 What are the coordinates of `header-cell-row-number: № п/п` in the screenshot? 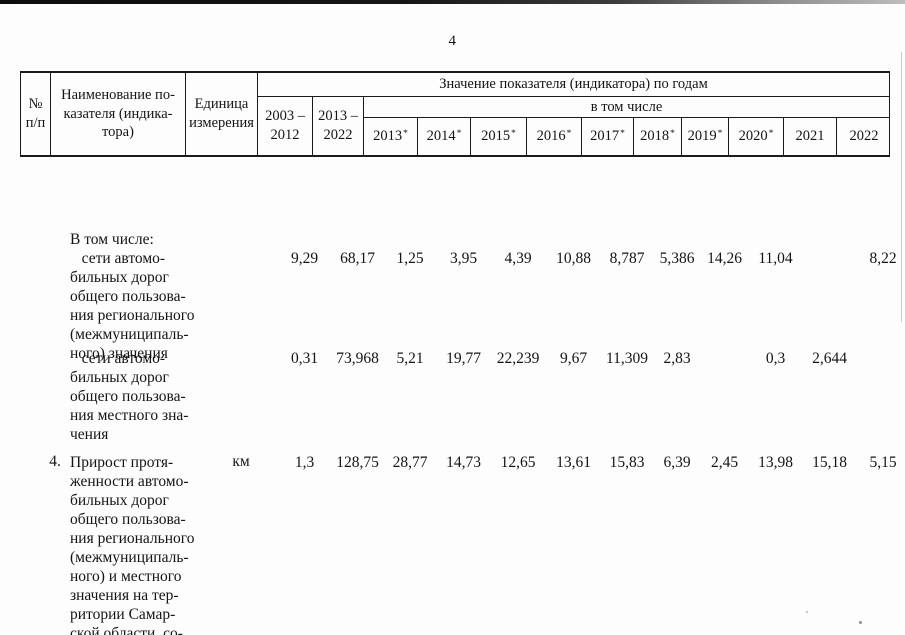 It's located at (36, 114).